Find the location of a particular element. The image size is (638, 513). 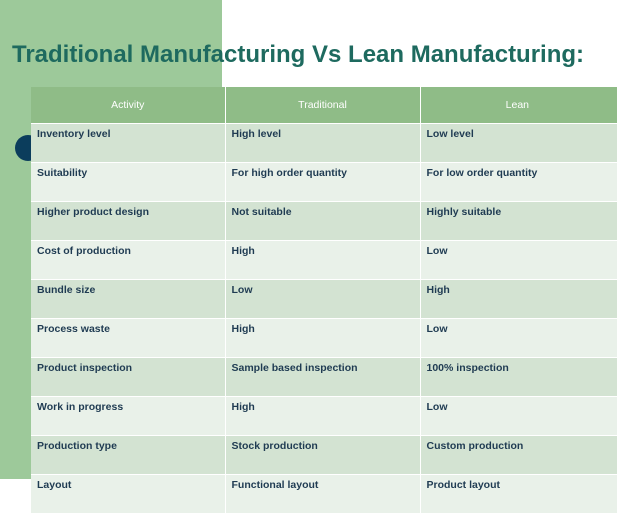

cell-traditional: Functional layout is located at coordinates (322, 494).